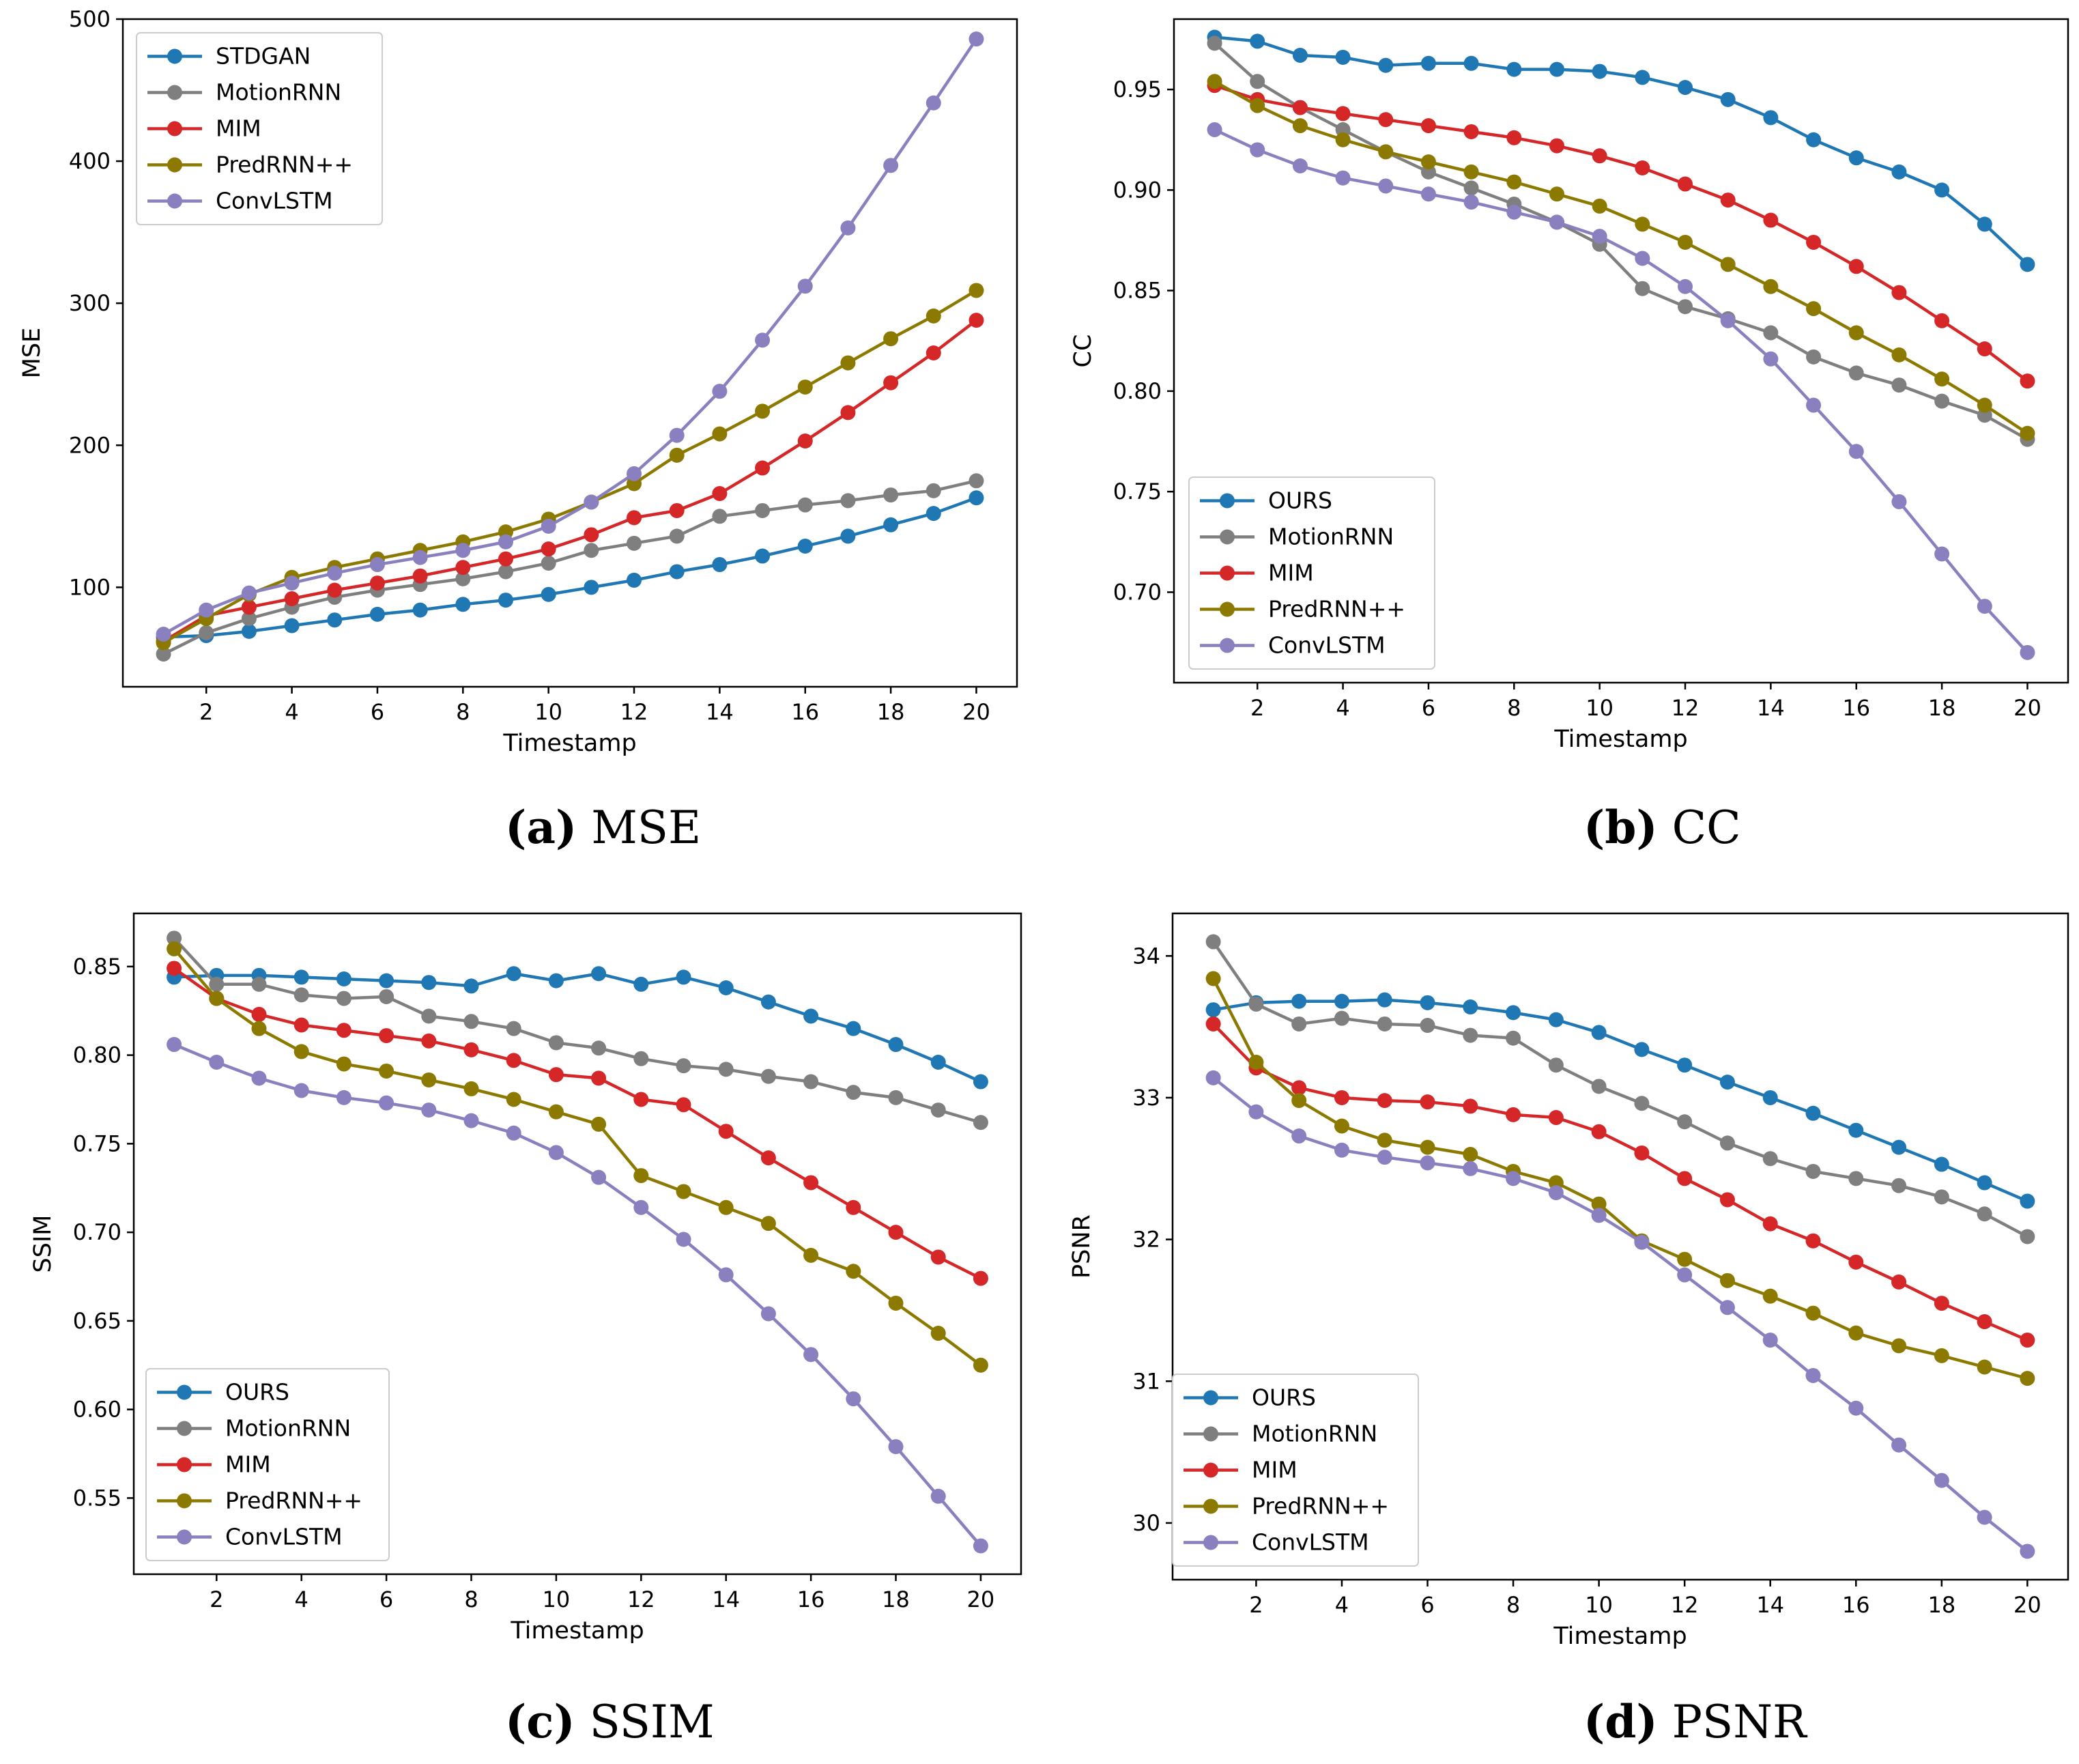  I want to click on legend-label: MIM, so click(238, 128).